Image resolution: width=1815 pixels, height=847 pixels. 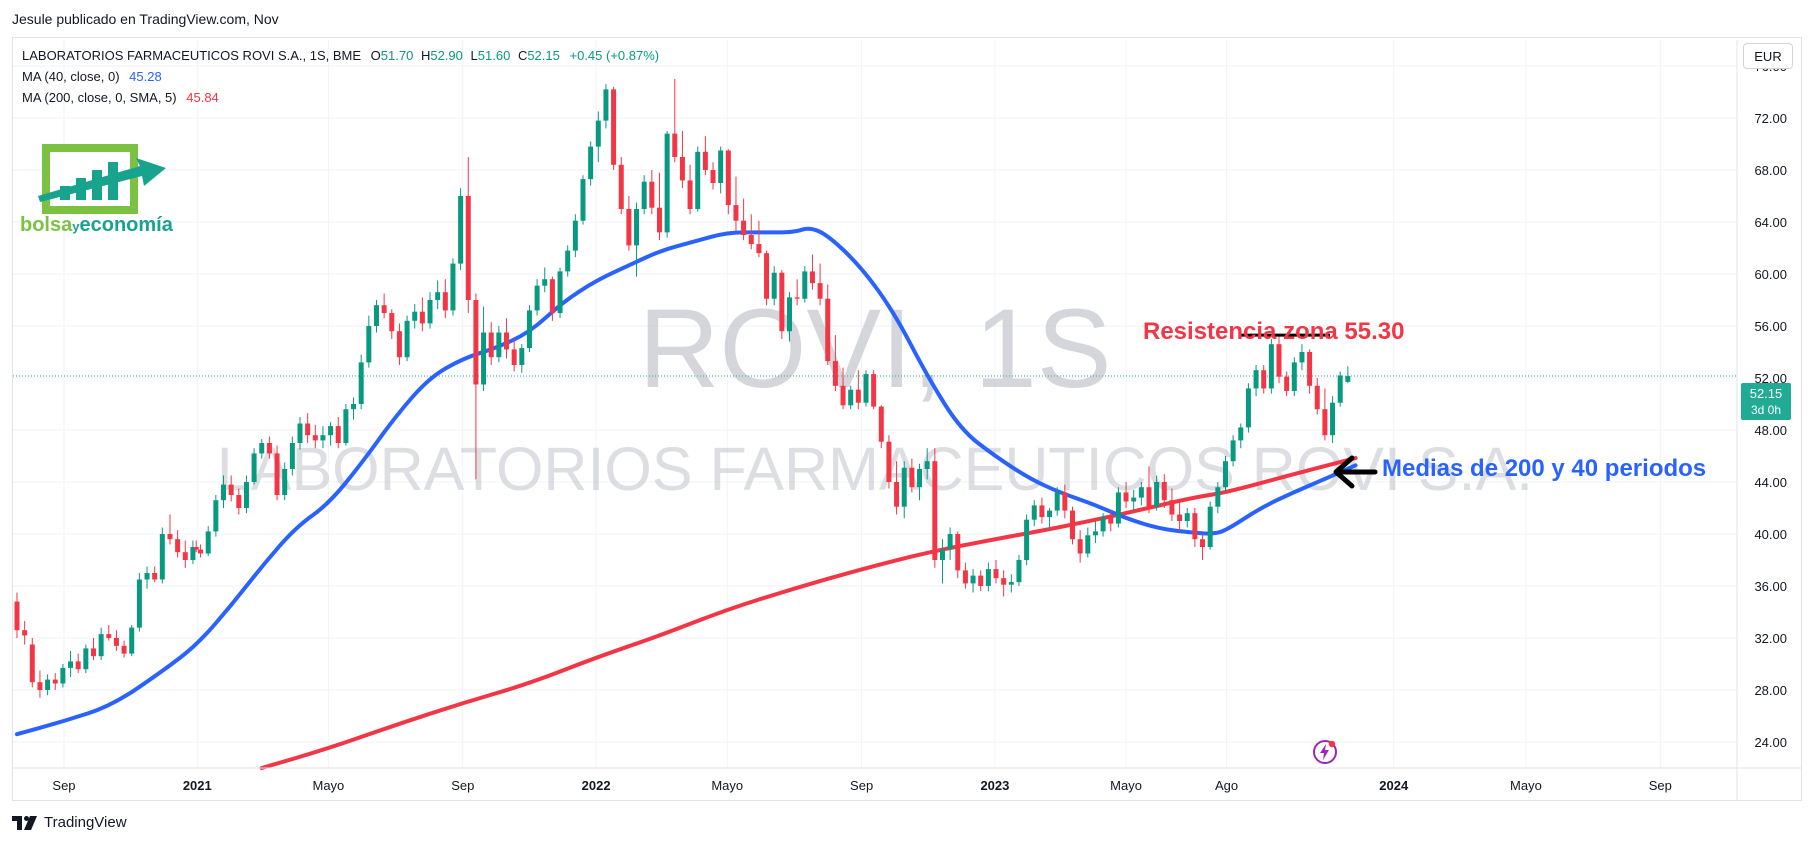 I want to click on legend-ma200-row: MA (200, close, 0, SMA, 5) 45.84, so click(x=340, y=97).